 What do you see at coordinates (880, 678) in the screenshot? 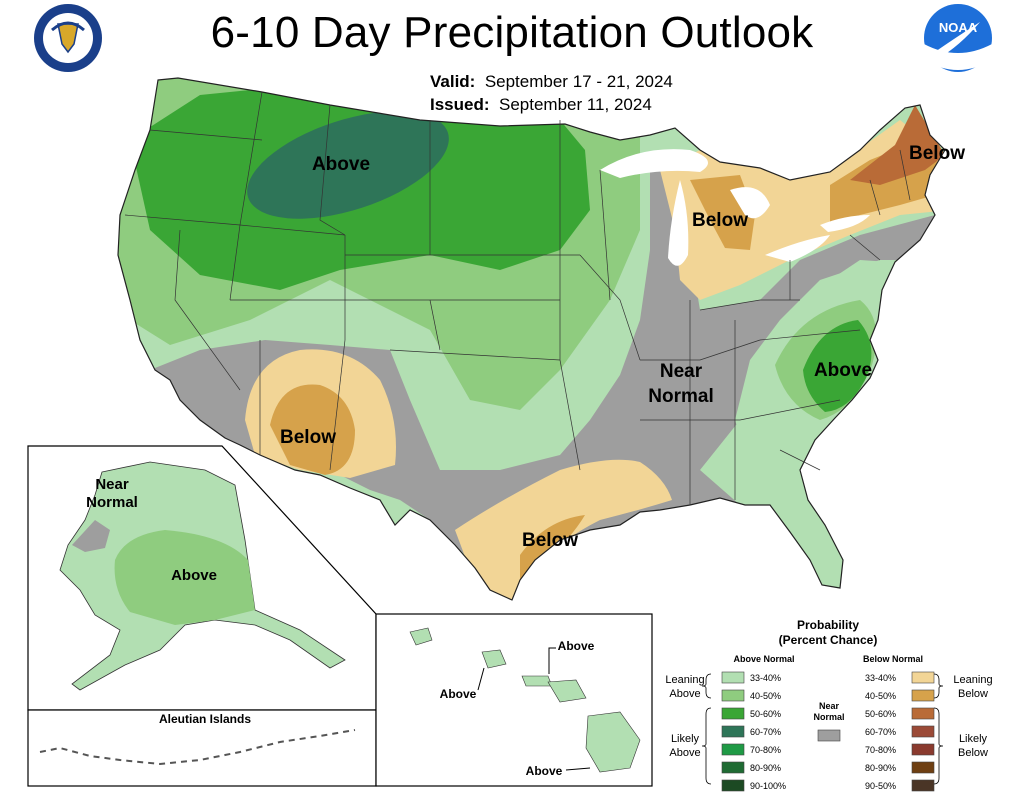
I see `legend-below-label-0: 33-40%` at bounding box center [880, 678].